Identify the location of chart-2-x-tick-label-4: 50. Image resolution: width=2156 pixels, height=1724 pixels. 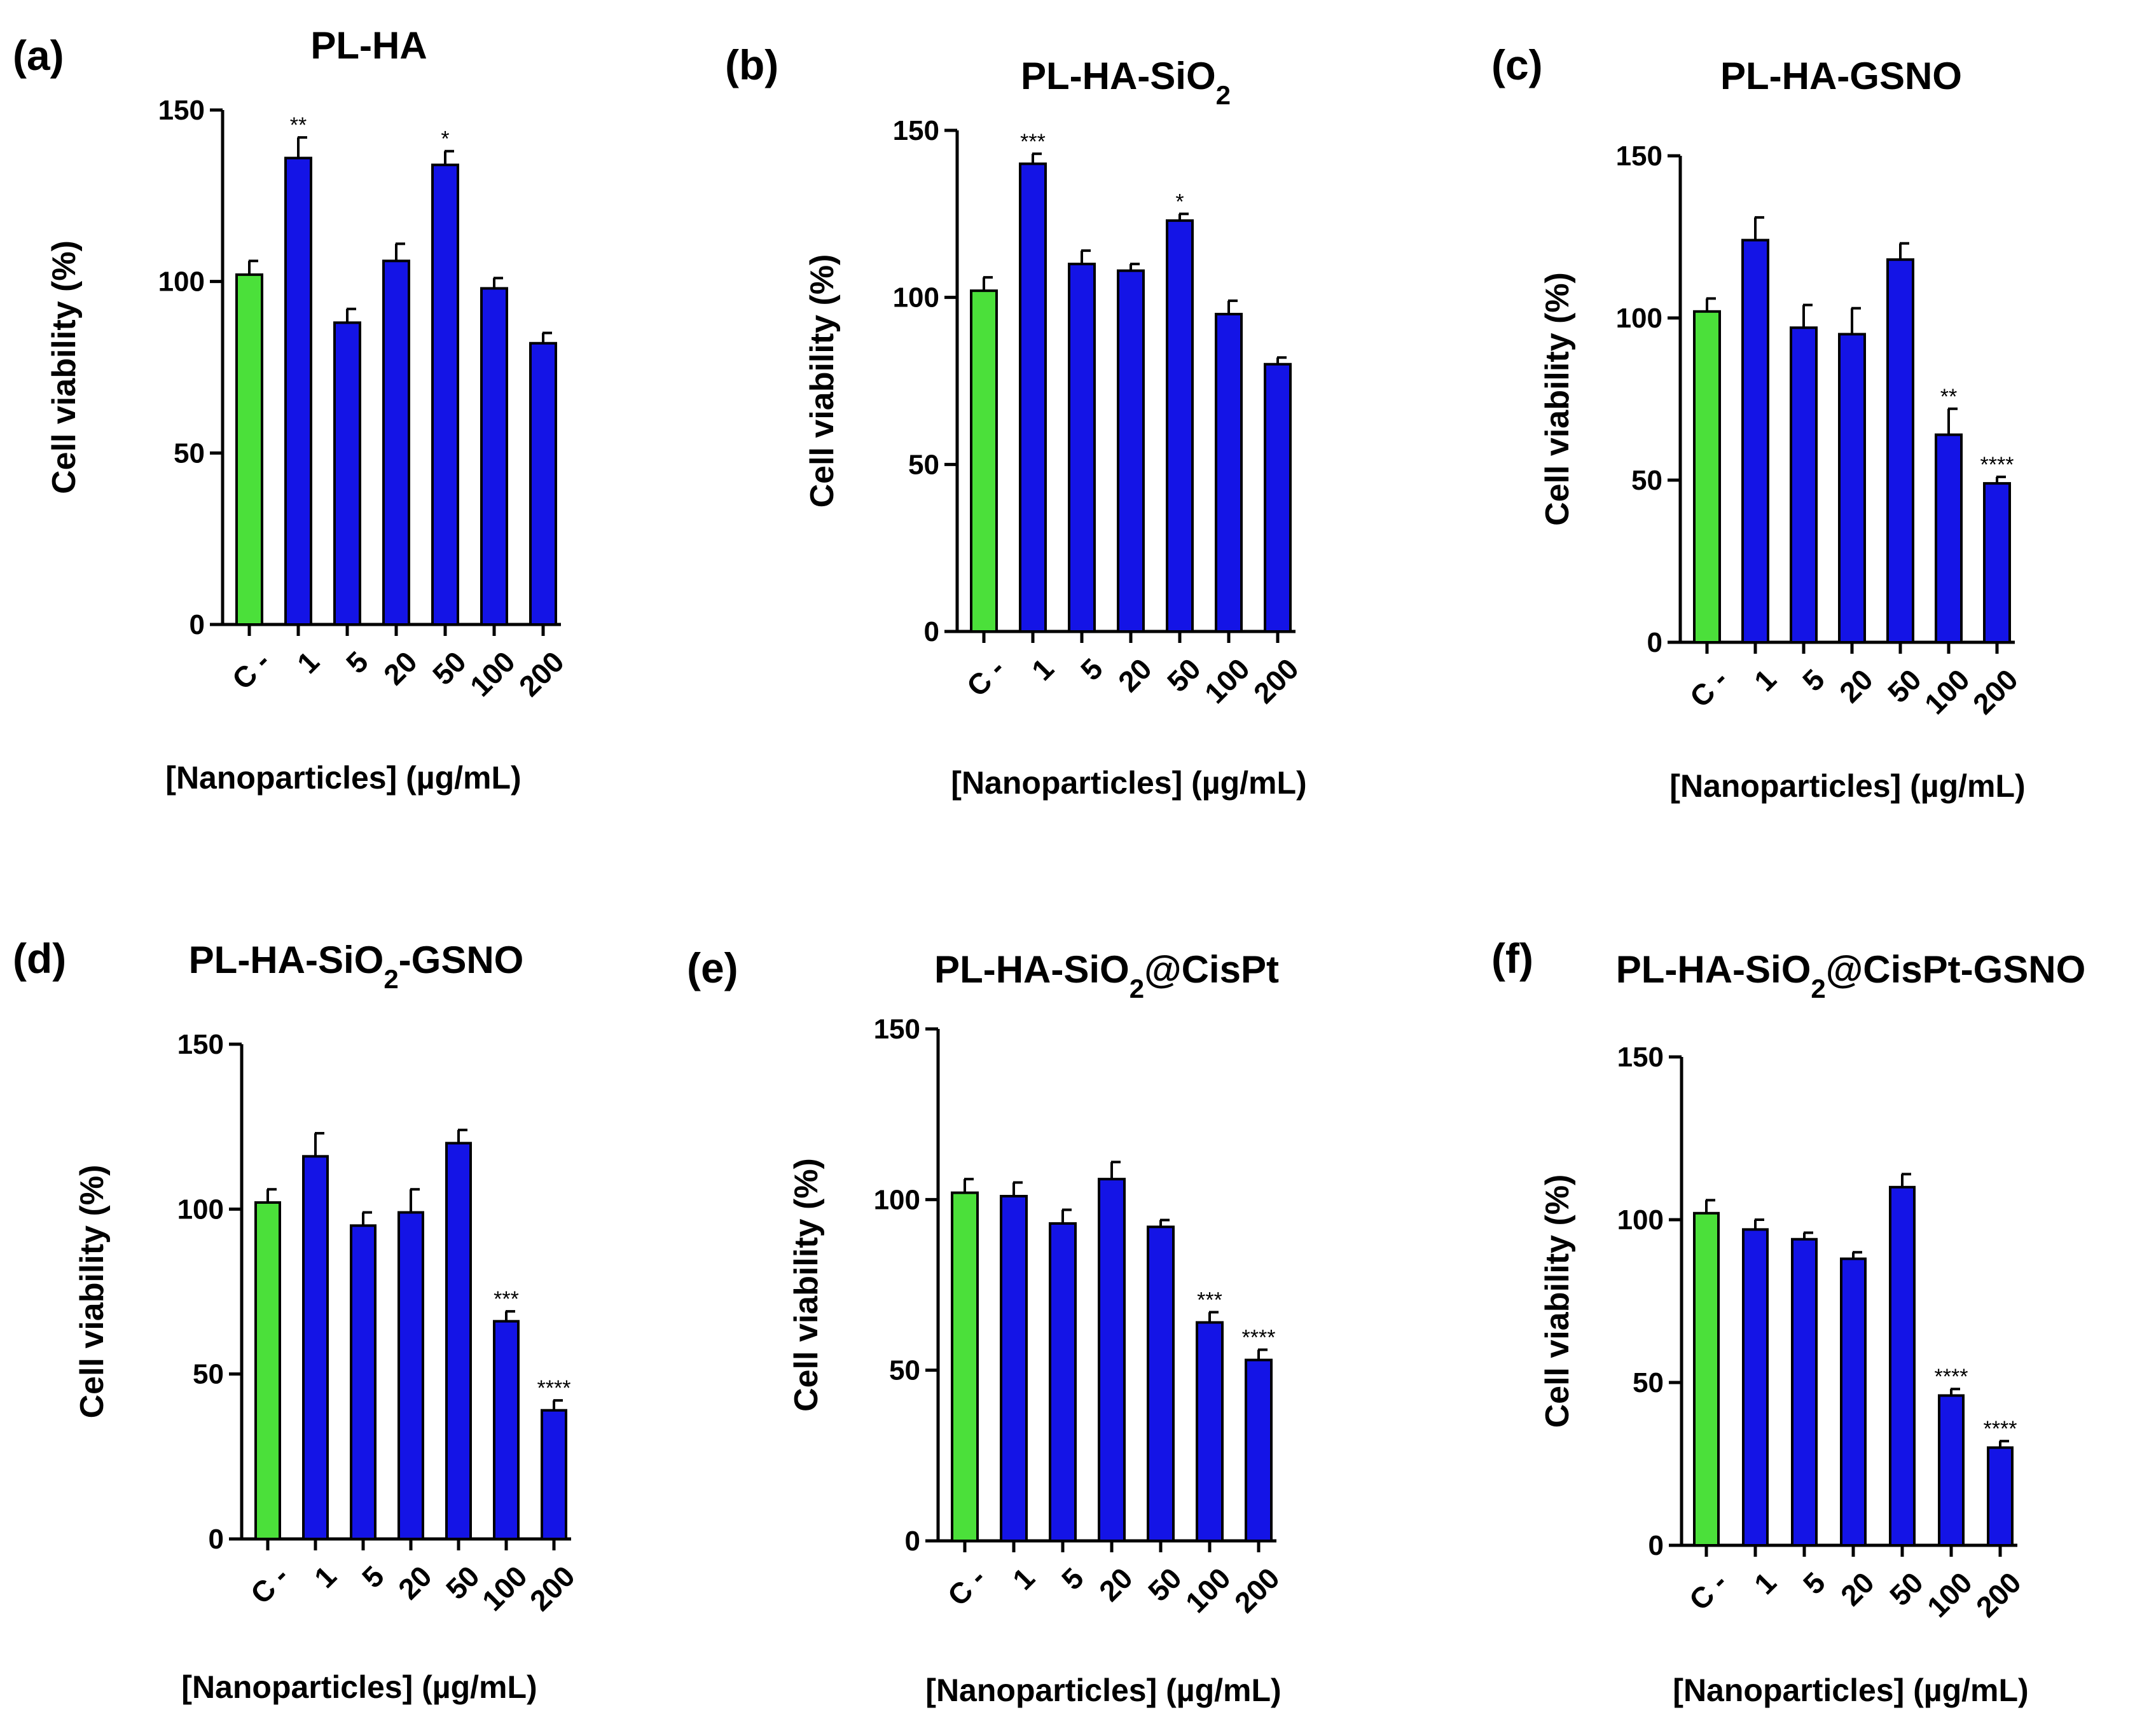
(1184, 675).